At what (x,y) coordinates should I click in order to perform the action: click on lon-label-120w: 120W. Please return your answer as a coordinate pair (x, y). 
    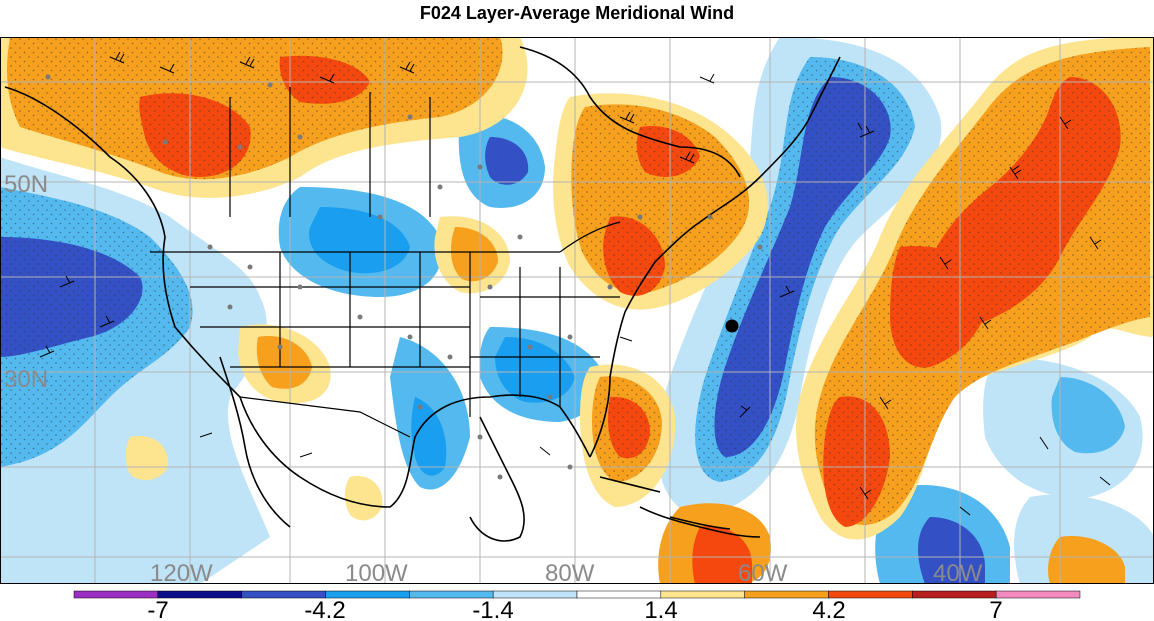
    Looking at the image, I should click on (181, 572).